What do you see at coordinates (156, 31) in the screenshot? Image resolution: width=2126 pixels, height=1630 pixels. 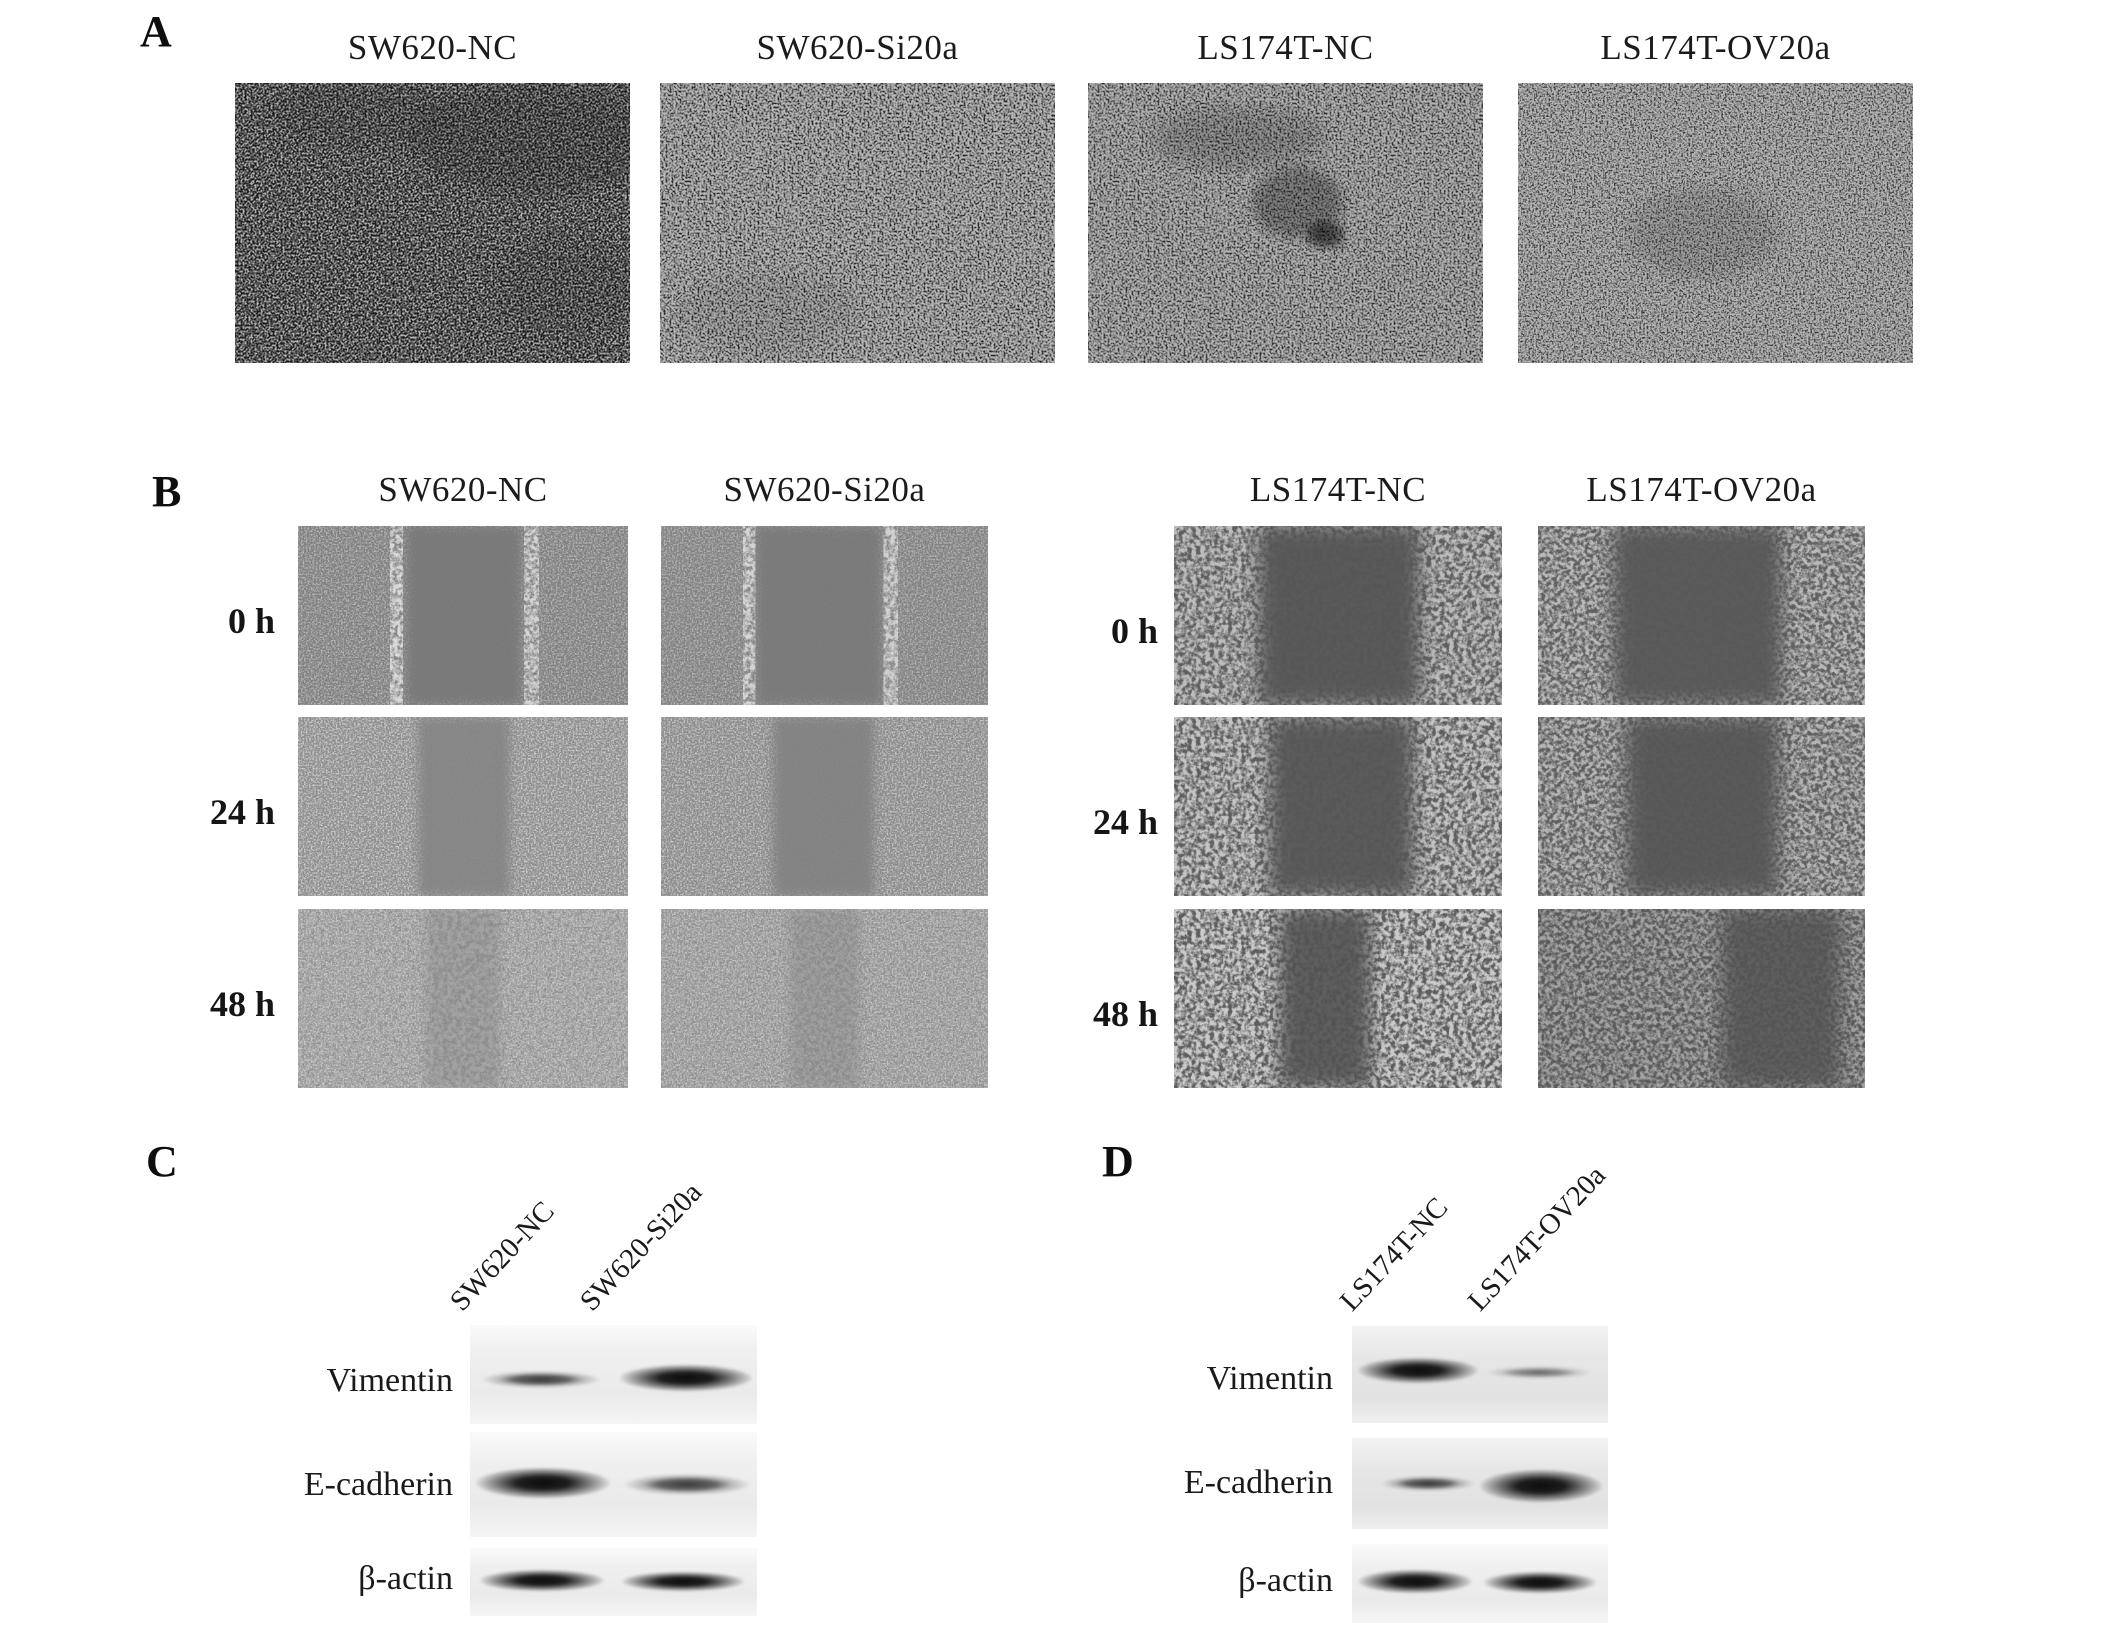 I see `panel-a-label: A` at bounding box center [156, 31].